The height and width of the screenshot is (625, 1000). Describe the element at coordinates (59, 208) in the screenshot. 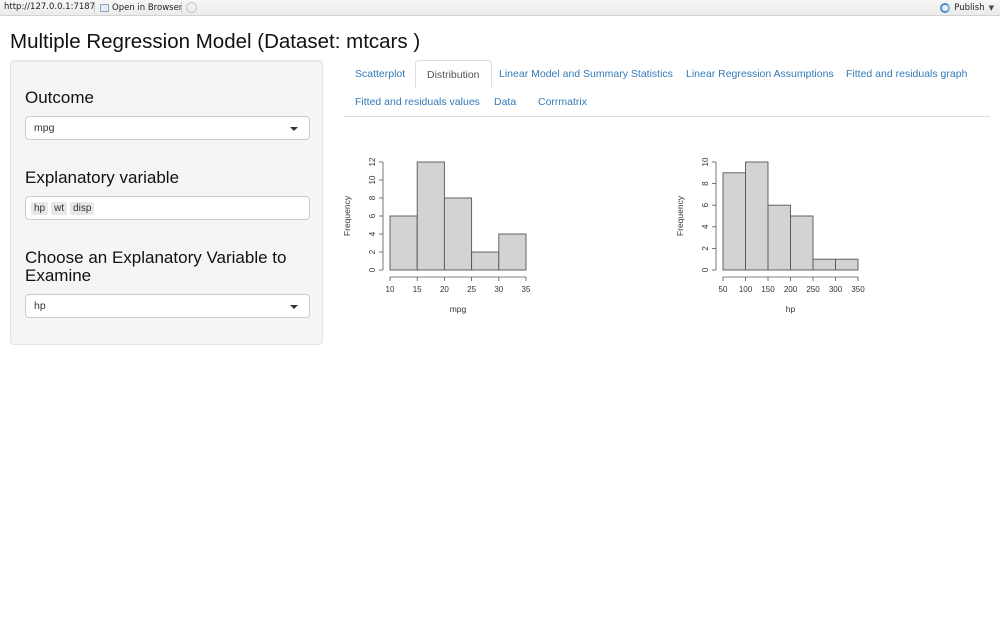

I see `selected-chip: wt` at that location.